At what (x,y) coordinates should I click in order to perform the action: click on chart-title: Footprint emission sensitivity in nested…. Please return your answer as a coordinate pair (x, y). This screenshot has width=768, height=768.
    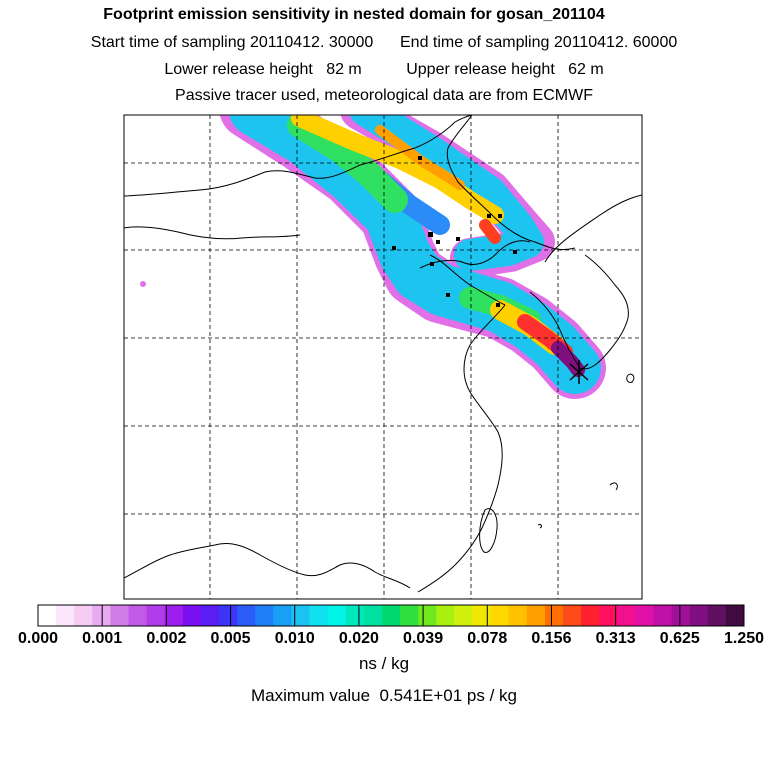
    Looking at the image, I should click on (354, 14).